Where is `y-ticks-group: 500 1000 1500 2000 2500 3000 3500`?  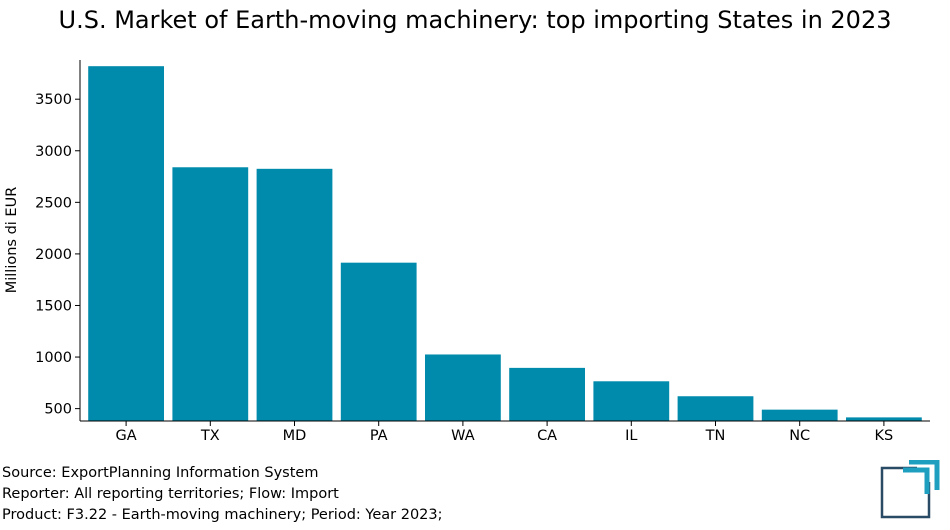
y-ticks-group: 500 1000 1500 2000 2500 3000 3500 is located at coordinates (57, 255).